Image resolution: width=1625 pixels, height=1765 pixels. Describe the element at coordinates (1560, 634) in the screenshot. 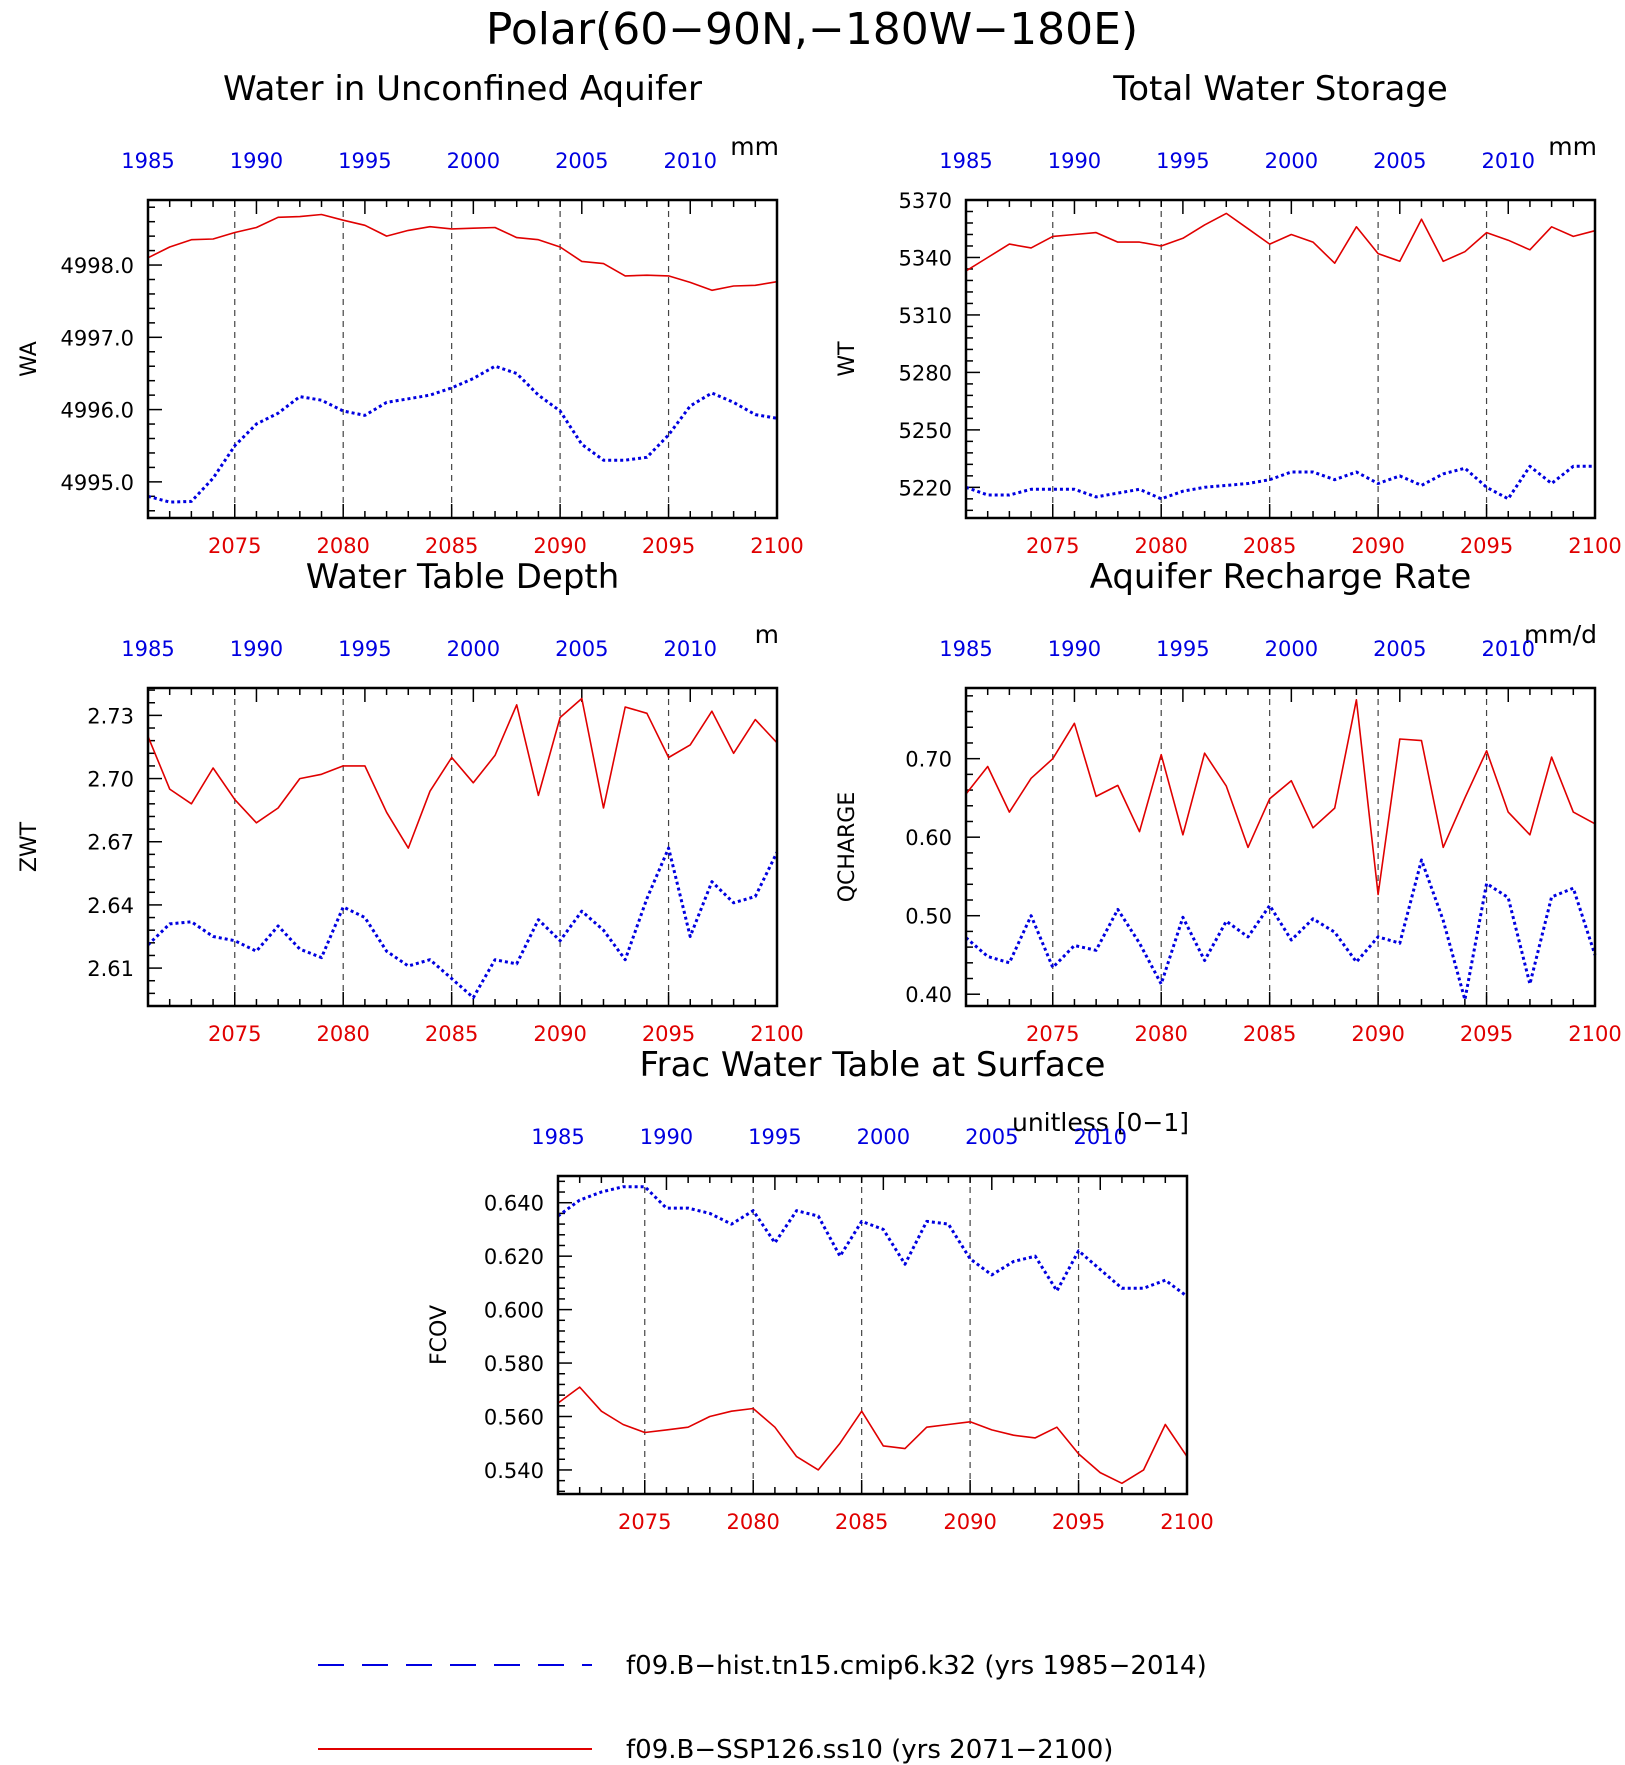

I see `unit-label: mm/d` at that location.